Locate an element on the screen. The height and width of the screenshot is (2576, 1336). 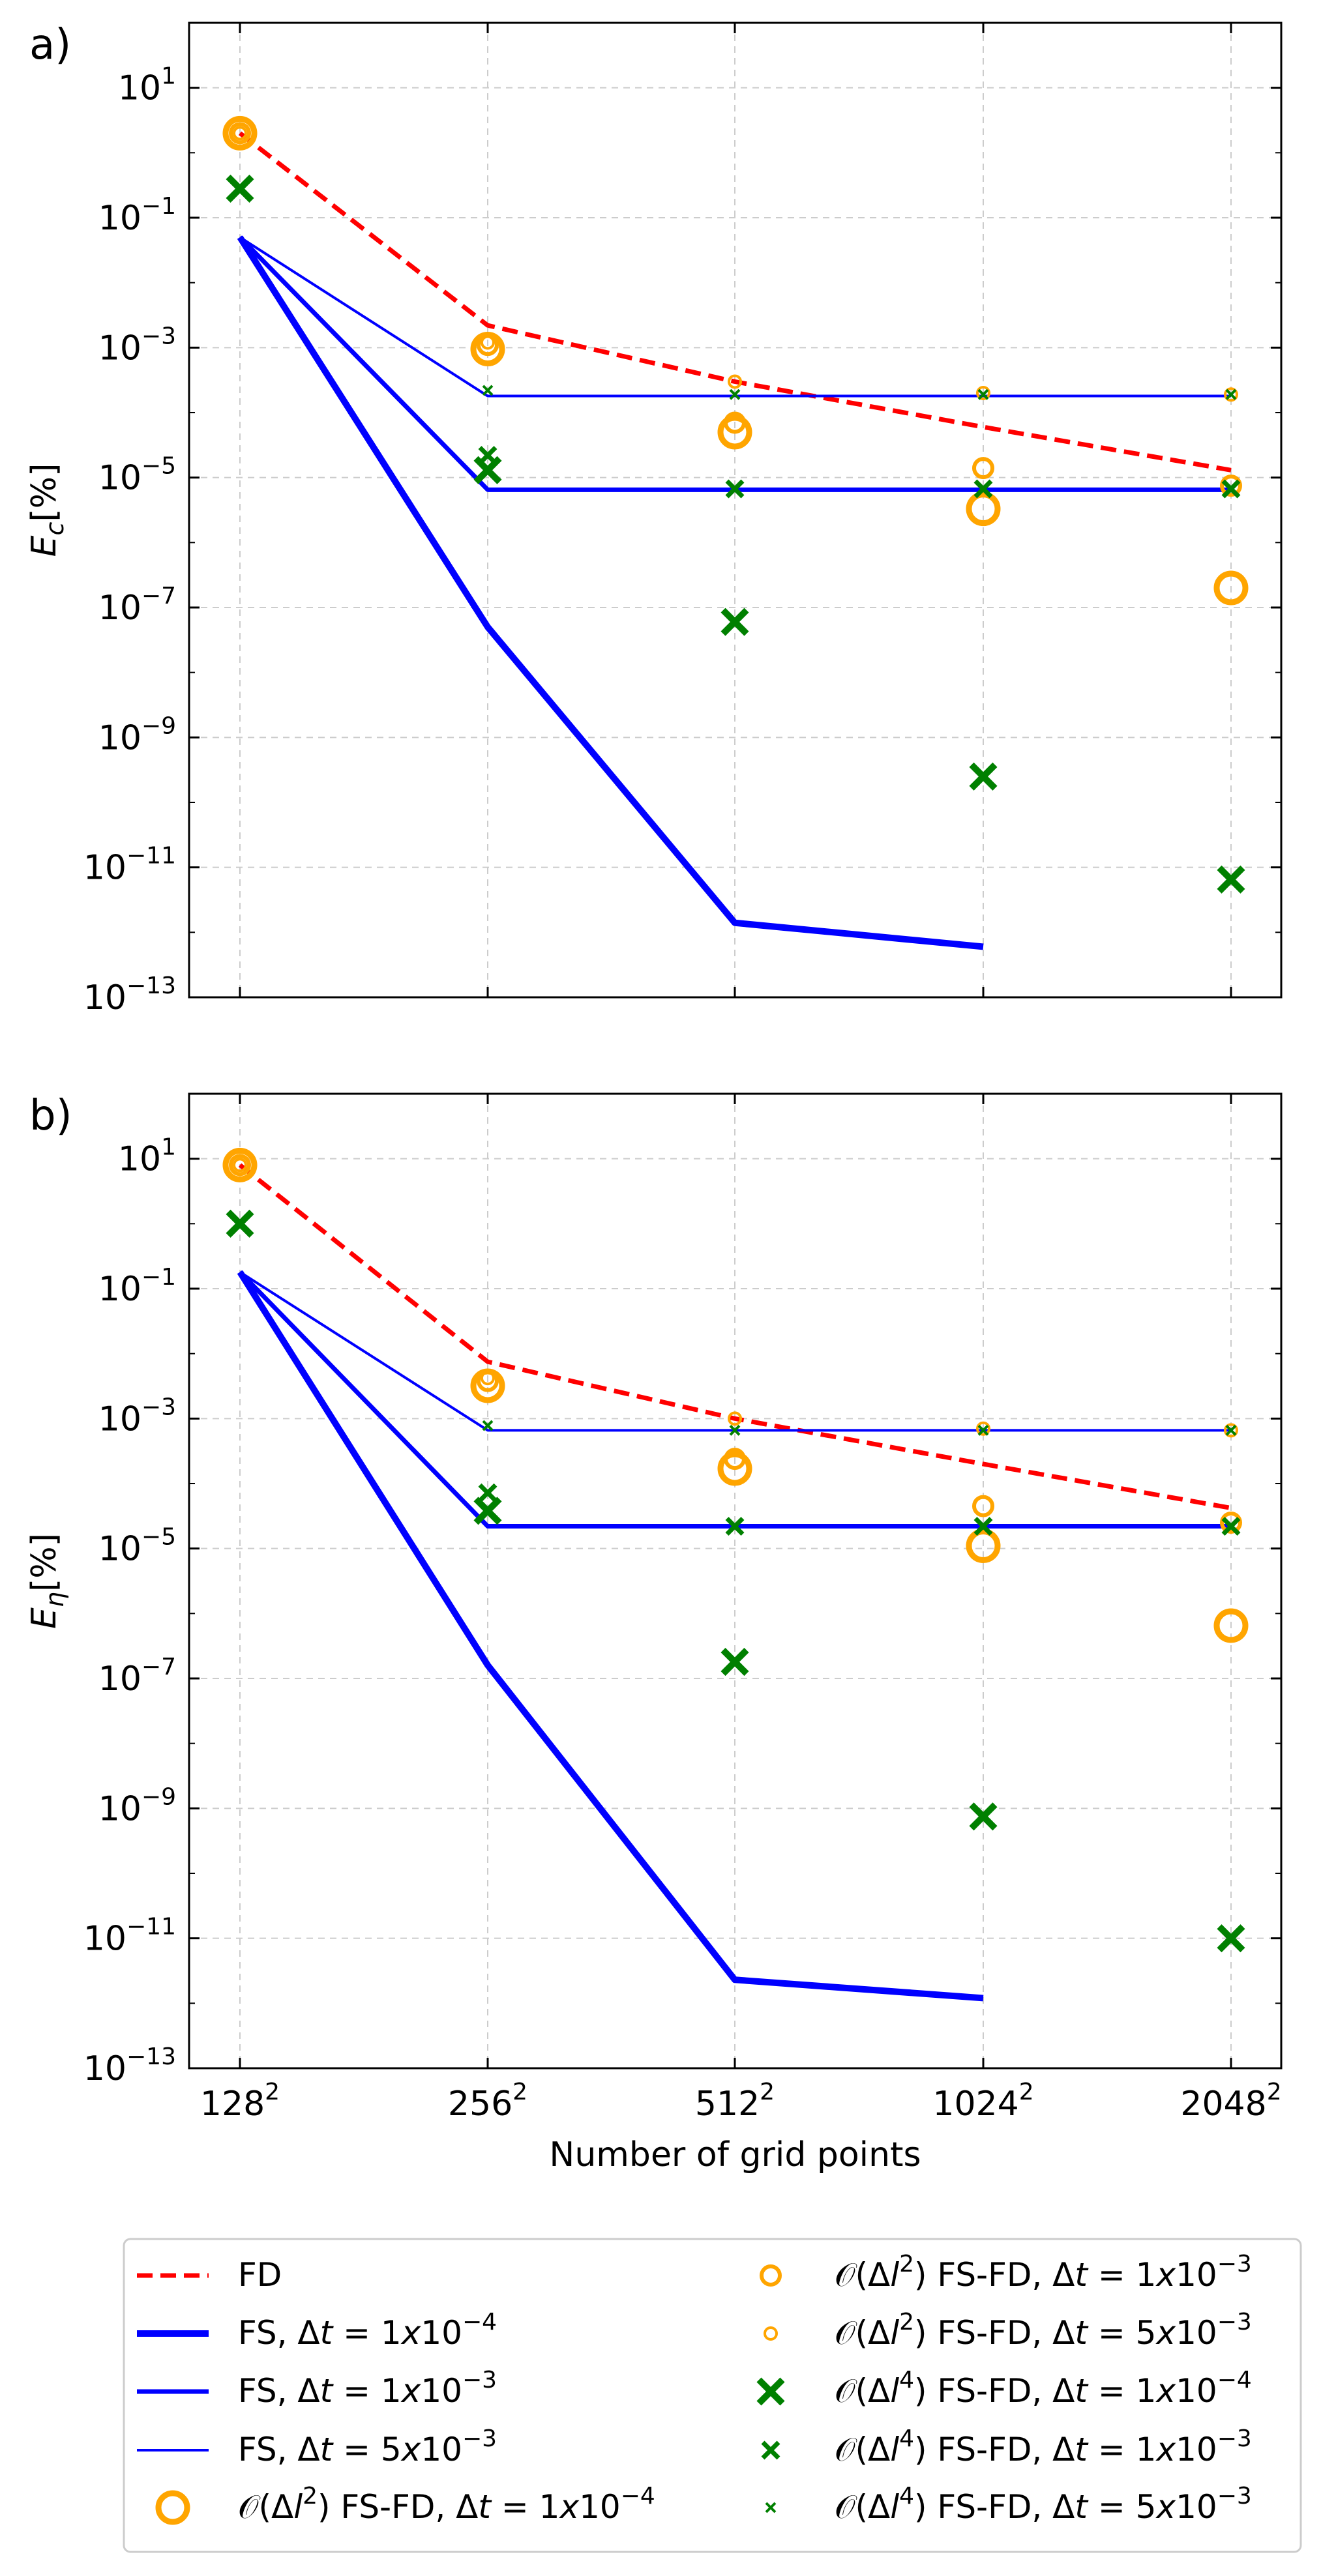
legend-label: FS, Δt = 5x10−3 is located at coordinates (368, 2446).